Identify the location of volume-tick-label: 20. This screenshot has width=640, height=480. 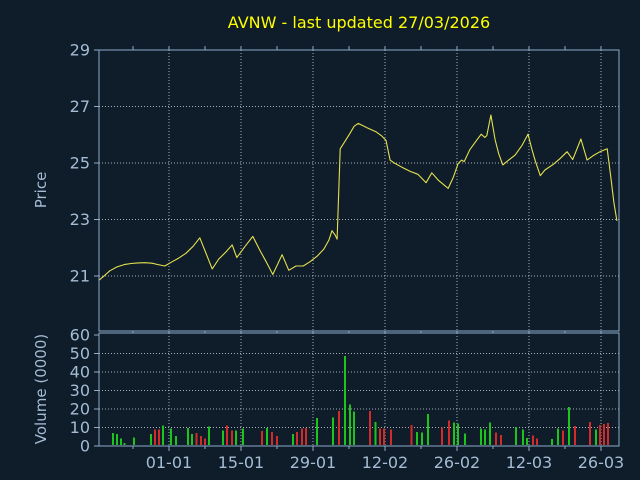
(80, 408).